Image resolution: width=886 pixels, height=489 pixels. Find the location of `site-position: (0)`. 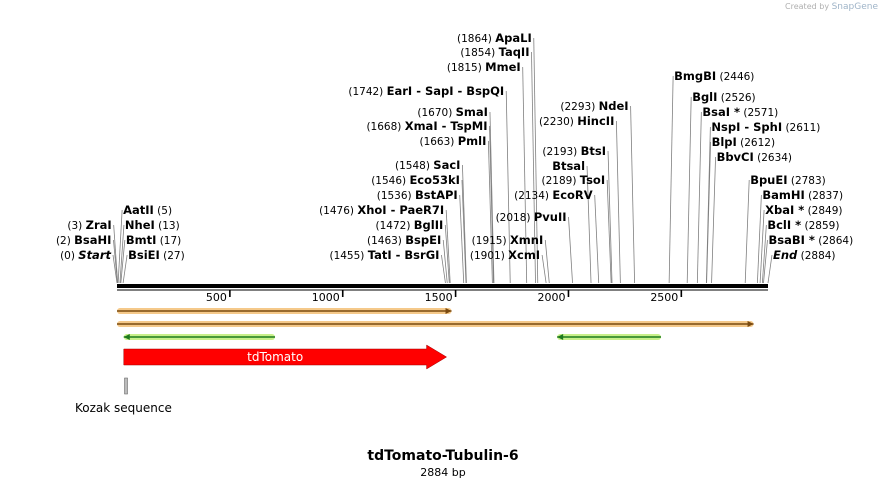

site-position: (0) is located at coordinates (69, 256).